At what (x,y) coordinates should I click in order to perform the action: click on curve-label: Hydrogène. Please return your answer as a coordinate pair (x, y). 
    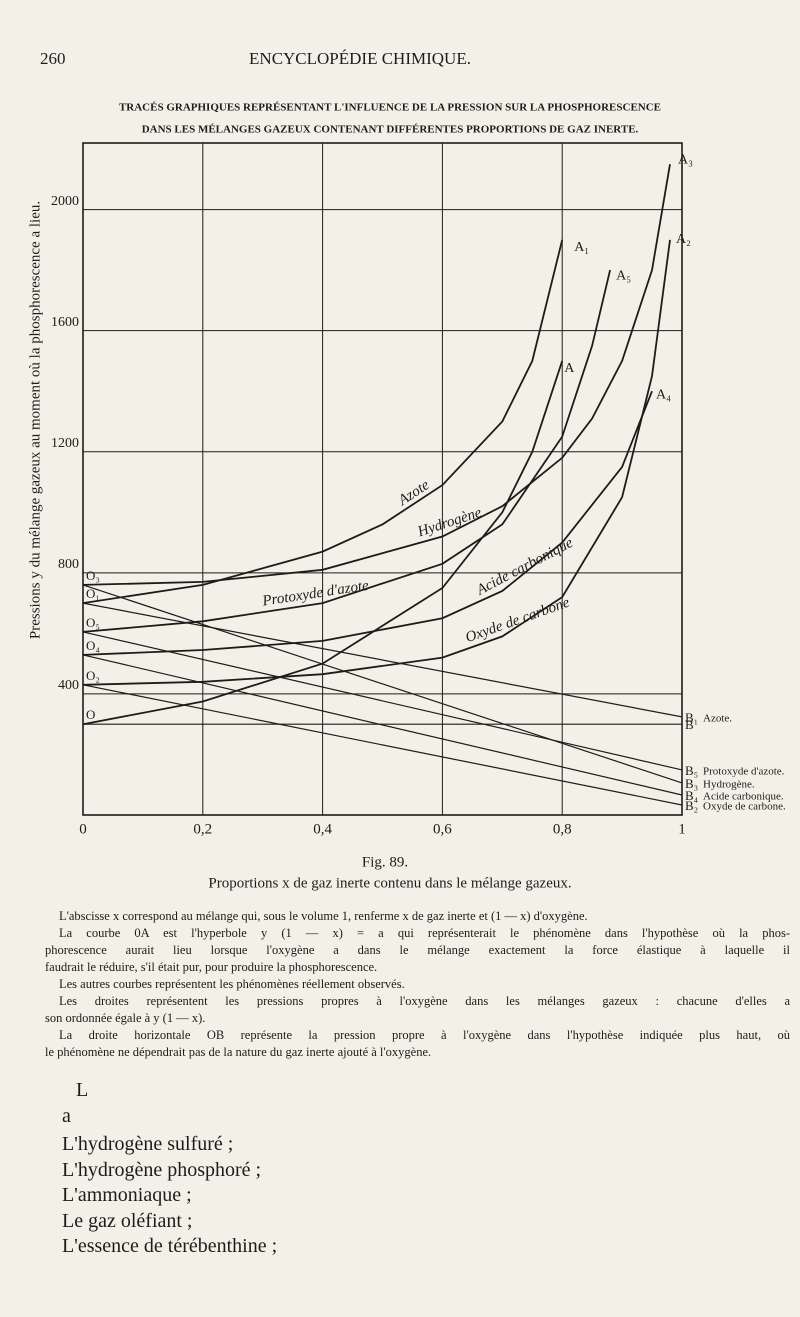
    Looking at the image, I should click on (449, 523).